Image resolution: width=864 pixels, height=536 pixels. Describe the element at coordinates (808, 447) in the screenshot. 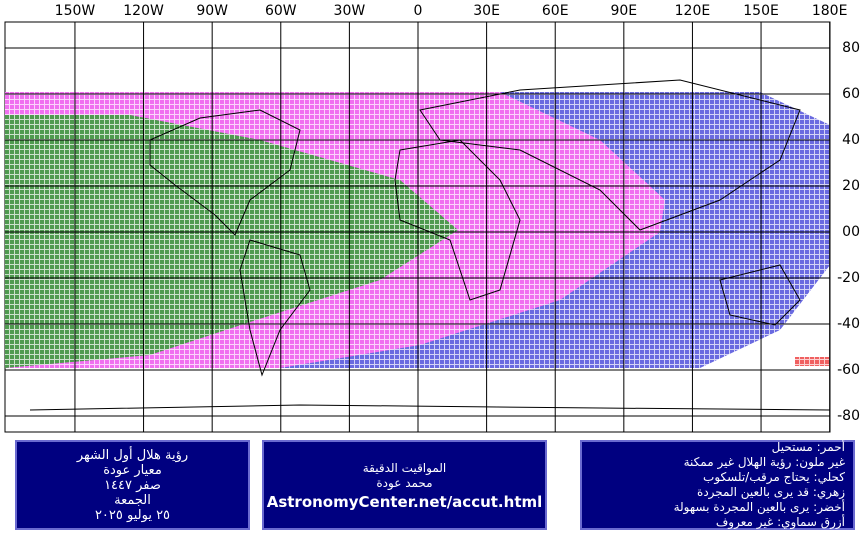

I see `info-line: أحمر: مستحيل` at that location.